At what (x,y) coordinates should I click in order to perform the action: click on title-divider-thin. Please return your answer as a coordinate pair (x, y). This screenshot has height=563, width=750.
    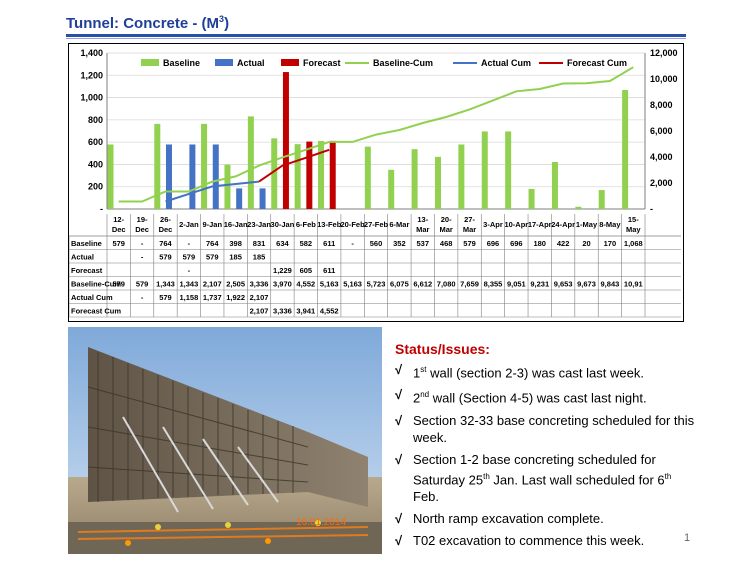
    Looking at the image, I should click on (376, 38).